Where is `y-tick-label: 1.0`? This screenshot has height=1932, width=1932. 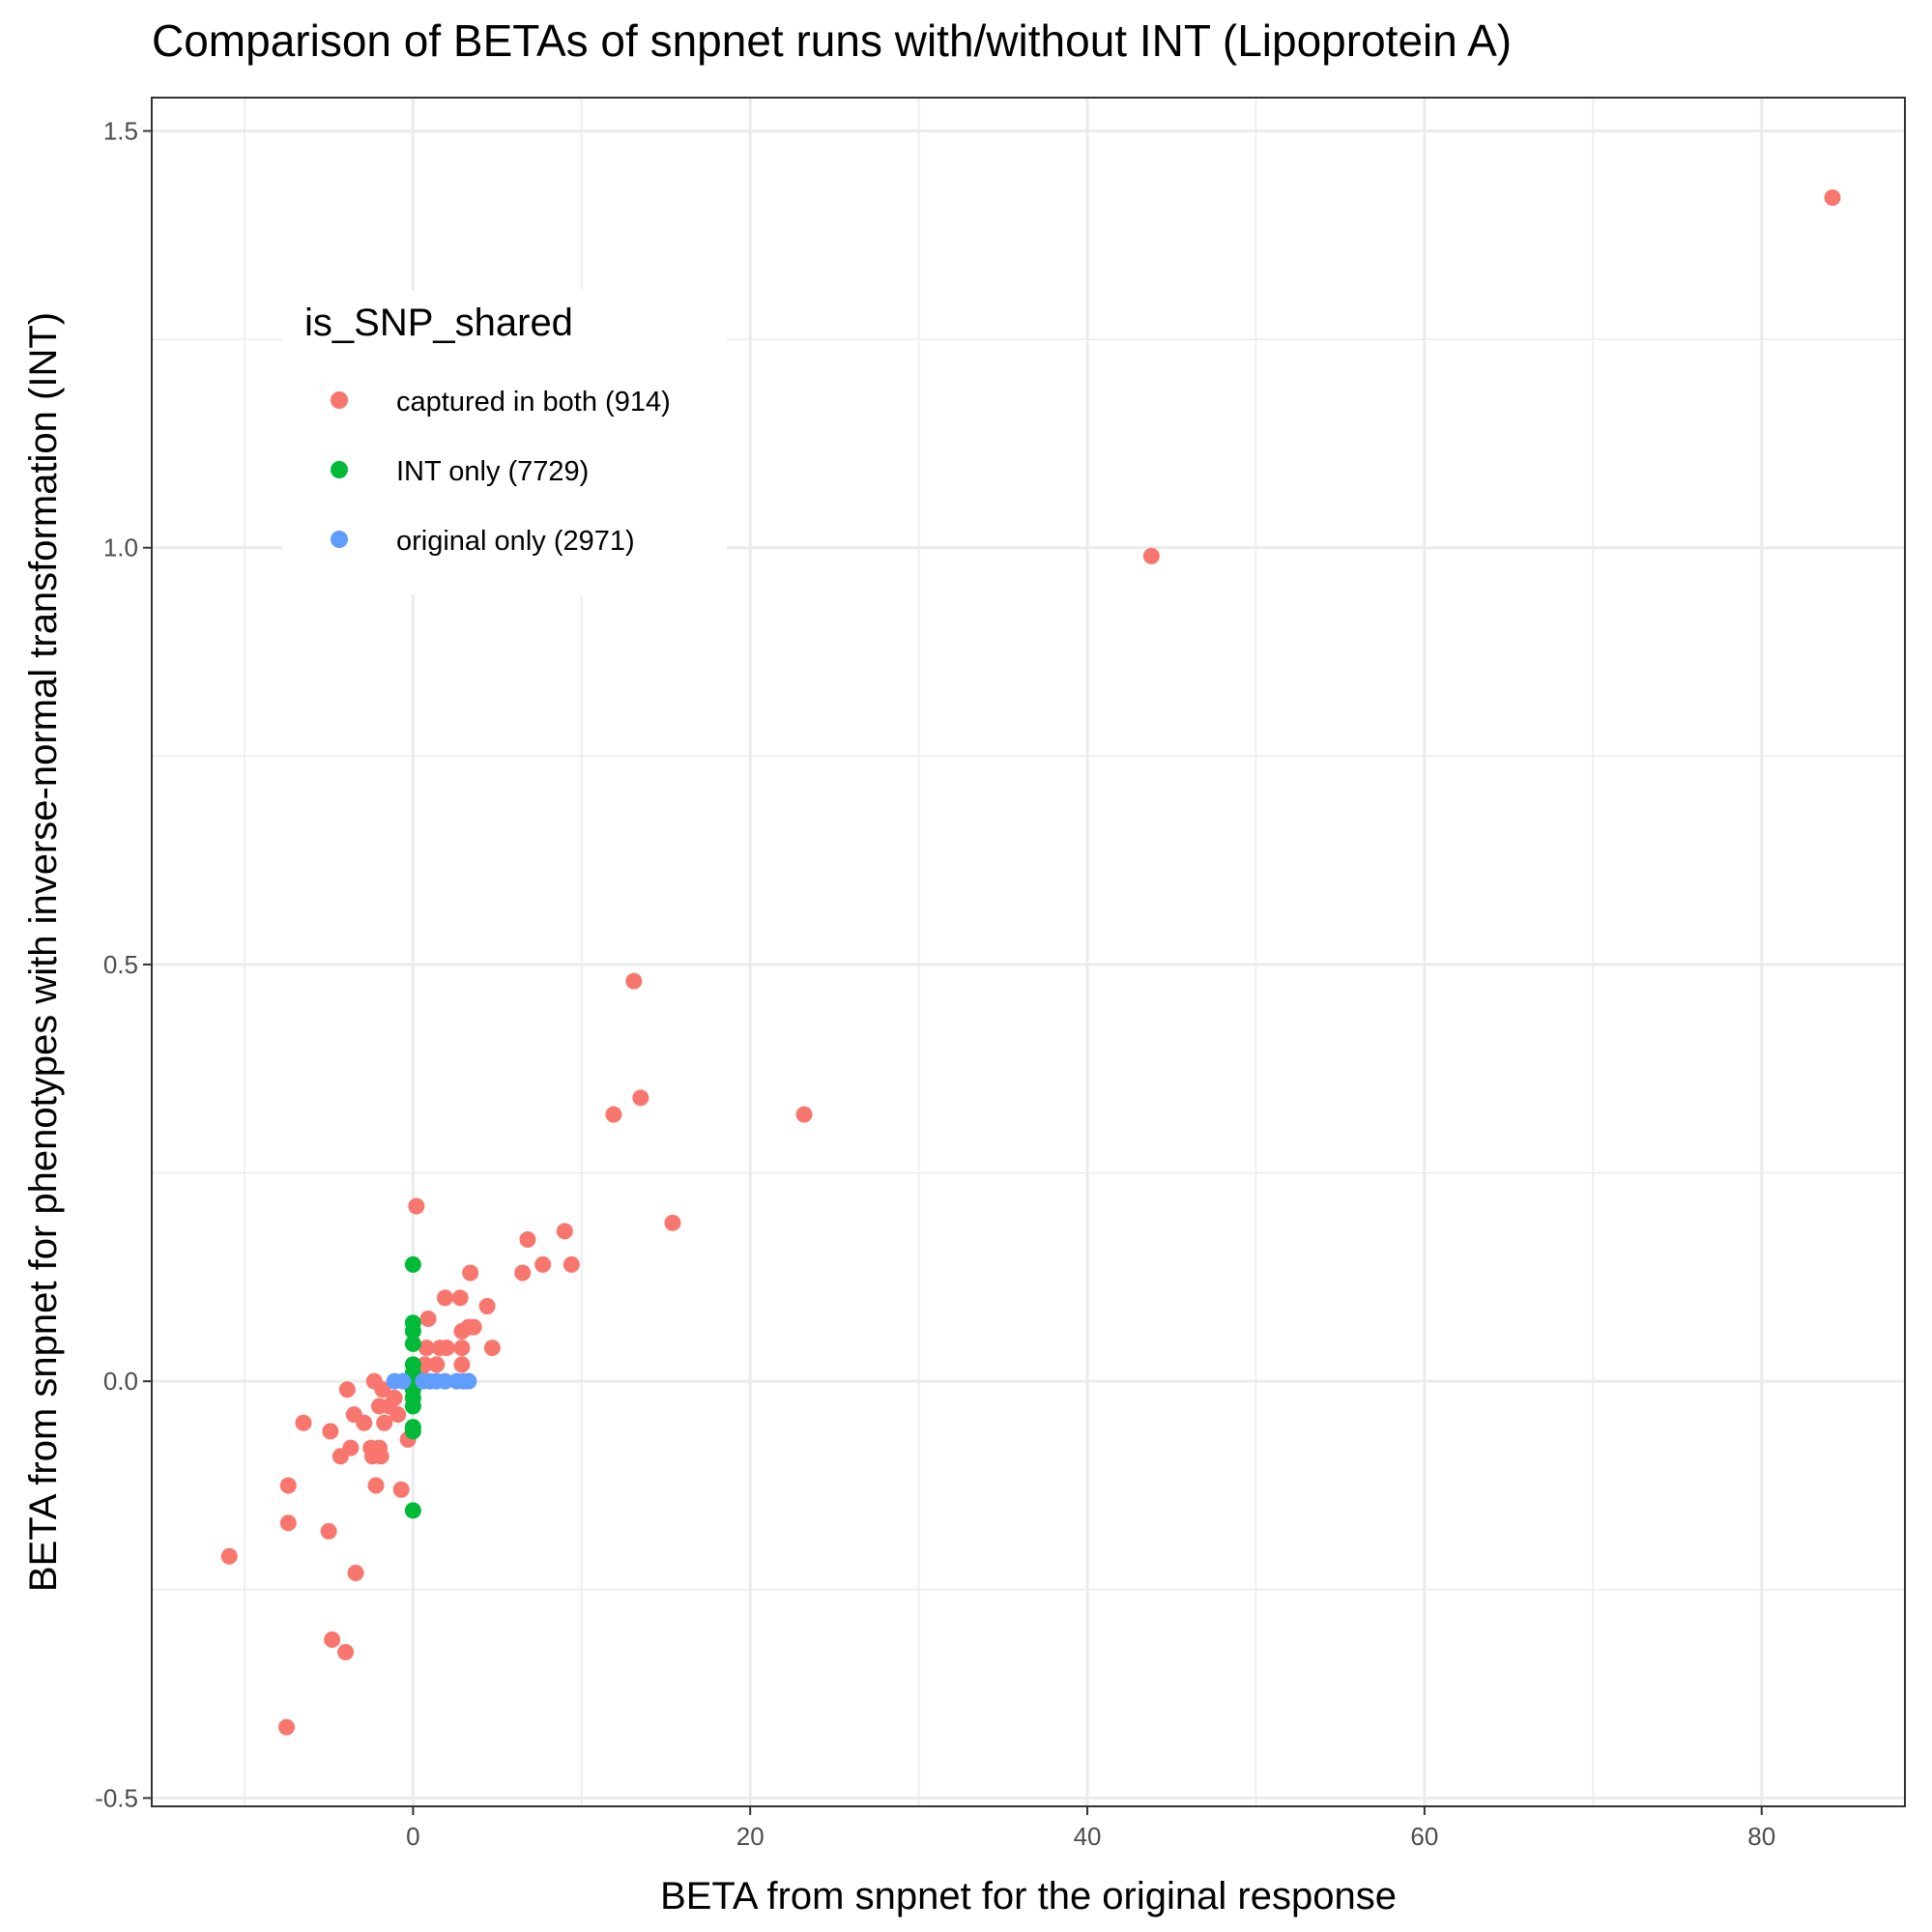 y-tick-label: 1.0 is located at coordinates (120, 547).